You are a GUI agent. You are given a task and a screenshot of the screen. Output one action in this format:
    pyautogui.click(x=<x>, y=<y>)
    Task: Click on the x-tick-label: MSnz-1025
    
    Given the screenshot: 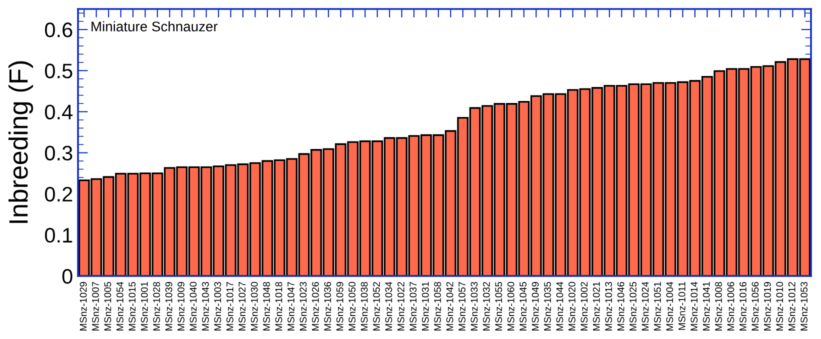 What is the action you would take?
    pyautogui.click(x=633, y=306)
    